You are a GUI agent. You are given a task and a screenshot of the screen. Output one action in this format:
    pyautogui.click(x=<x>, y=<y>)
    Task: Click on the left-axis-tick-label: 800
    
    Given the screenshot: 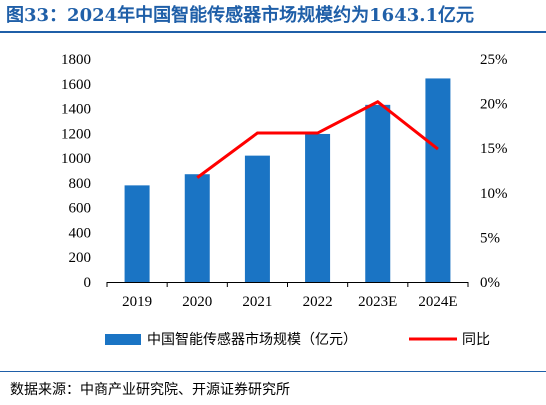 What is the action you would take?
    pyautogui.click(x=80, y=184)
    